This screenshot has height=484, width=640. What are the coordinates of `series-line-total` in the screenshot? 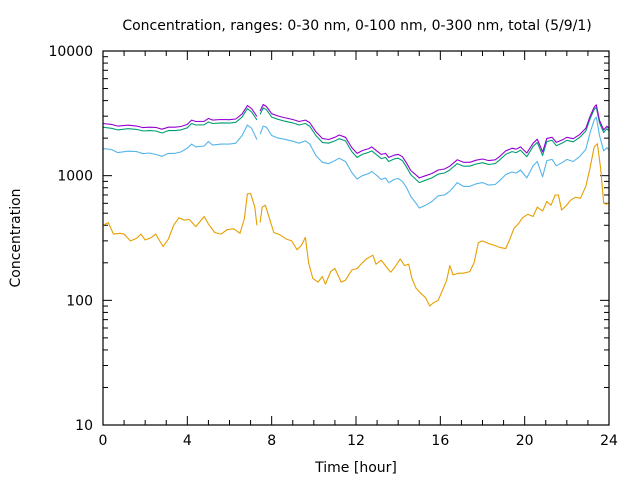 It's located at (356, 141).